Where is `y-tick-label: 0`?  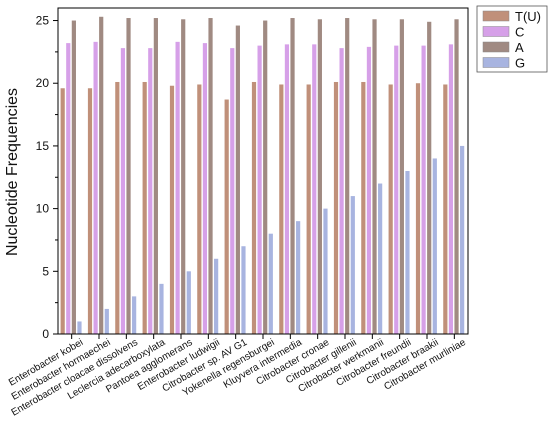 y-tick-label: 0 is located at coordinates (45, 334).